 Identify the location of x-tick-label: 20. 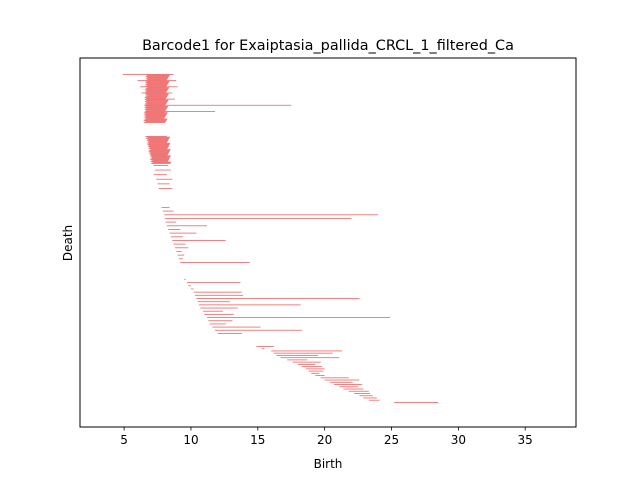
(324, 440).